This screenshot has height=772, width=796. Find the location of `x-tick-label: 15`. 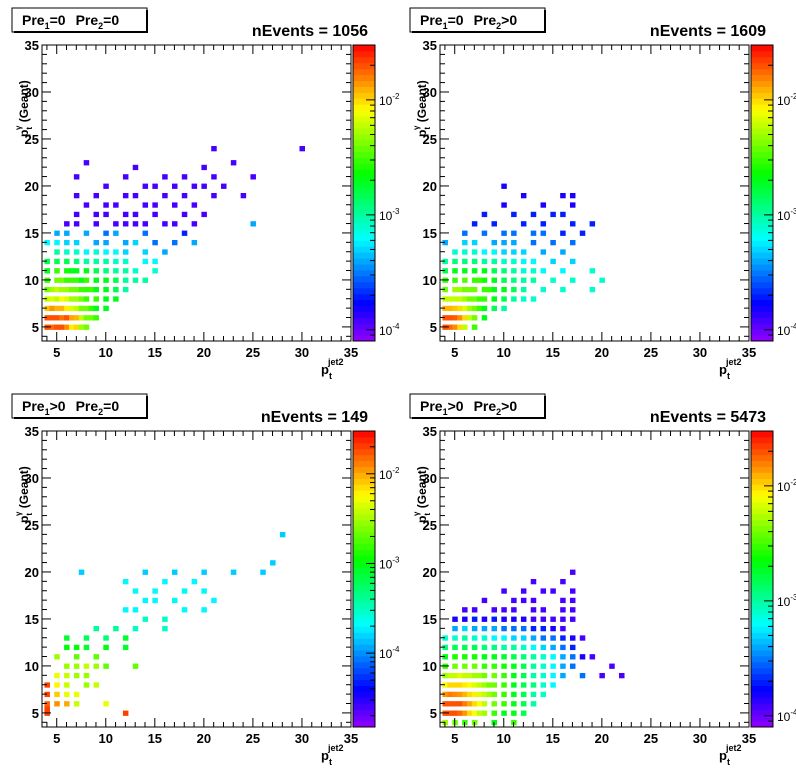

x-tick-label: 15 is located at coordinates (155, 352).